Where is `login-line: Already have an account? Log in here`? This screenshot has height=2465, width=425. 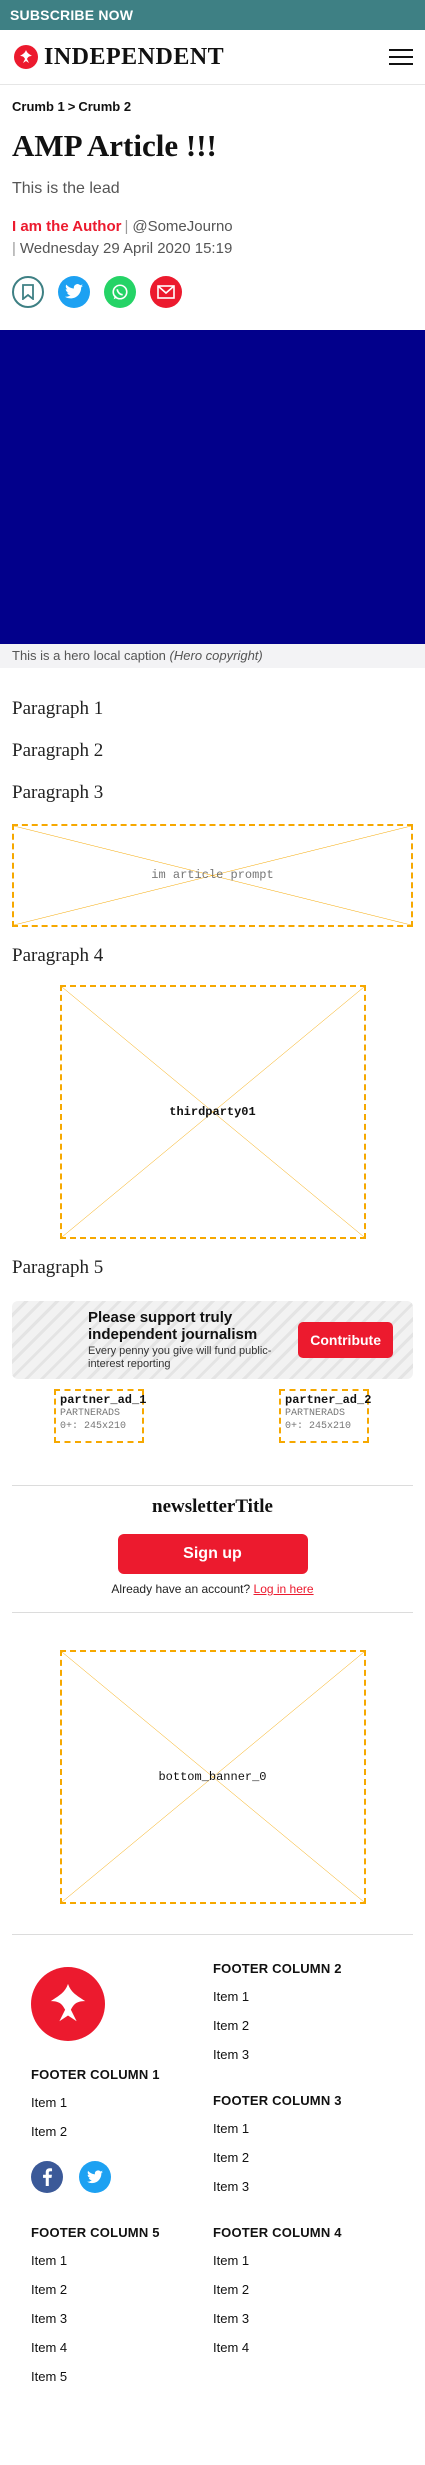
login-line: Already have an account? Log in here is located at coordinates (212, 1589).